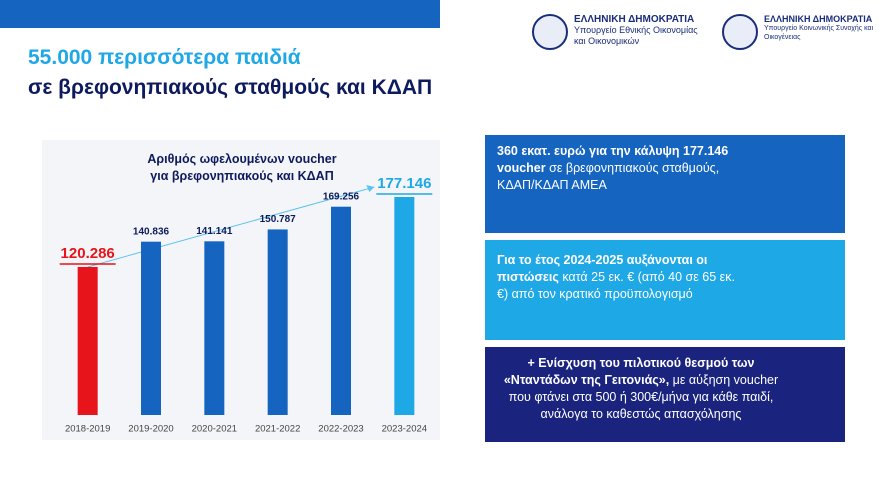 This screenshot has width=880, height=500. What do you see at coordinates (151, 231) in the screenshot?
I see `value-label: 140.836` at bounding box center [151, 231].